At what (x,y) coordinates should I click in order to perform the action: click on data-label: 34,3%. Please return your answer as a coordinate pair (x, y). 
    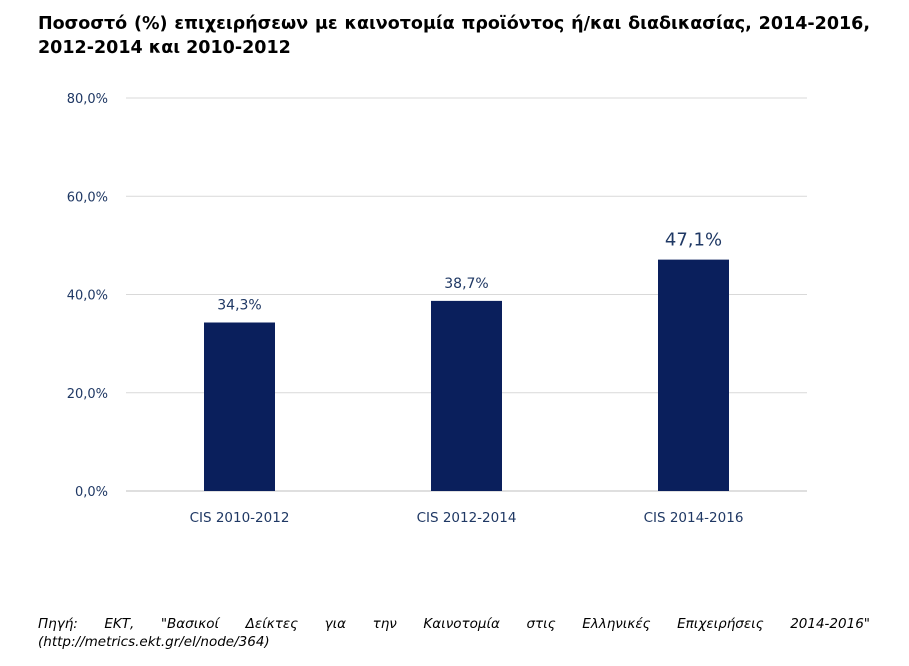
    Looking at the image, I should click on (239, 306).